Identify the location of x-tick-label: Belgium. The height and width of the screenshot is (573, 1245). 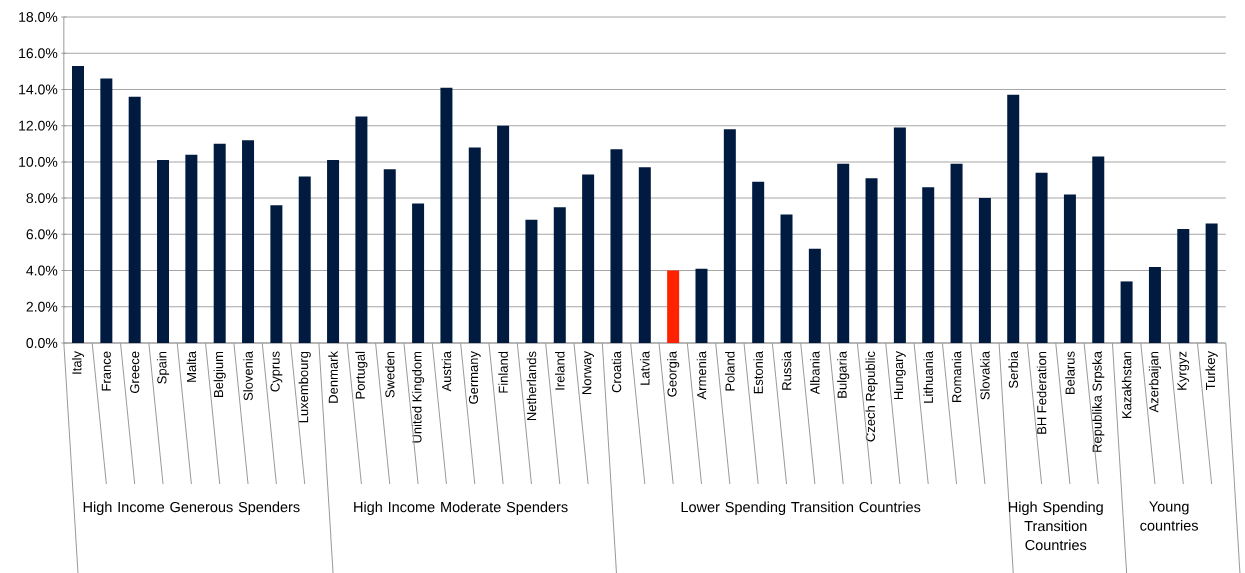
(219, 374).